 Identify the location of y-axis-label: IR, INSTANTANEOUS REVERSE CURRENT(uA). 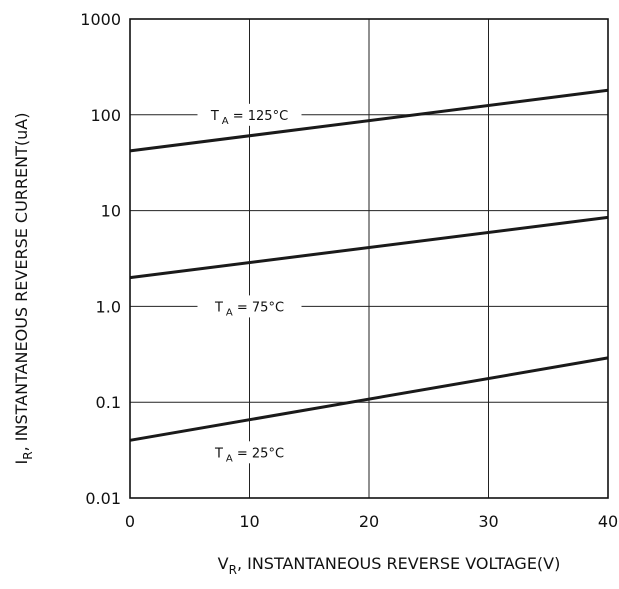
(23, 289).